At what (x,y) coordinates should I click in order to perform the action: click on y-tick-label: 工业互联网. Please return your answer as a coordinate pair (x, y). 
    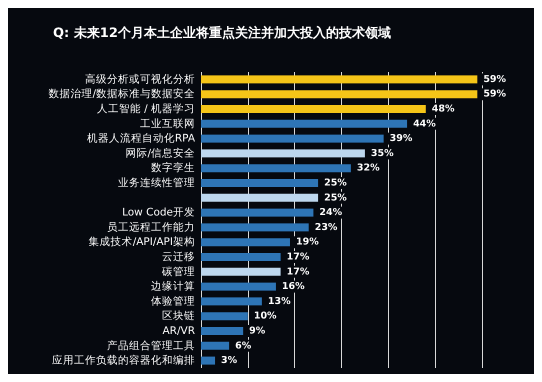
    Looking at the image, I should click on (167, 123).